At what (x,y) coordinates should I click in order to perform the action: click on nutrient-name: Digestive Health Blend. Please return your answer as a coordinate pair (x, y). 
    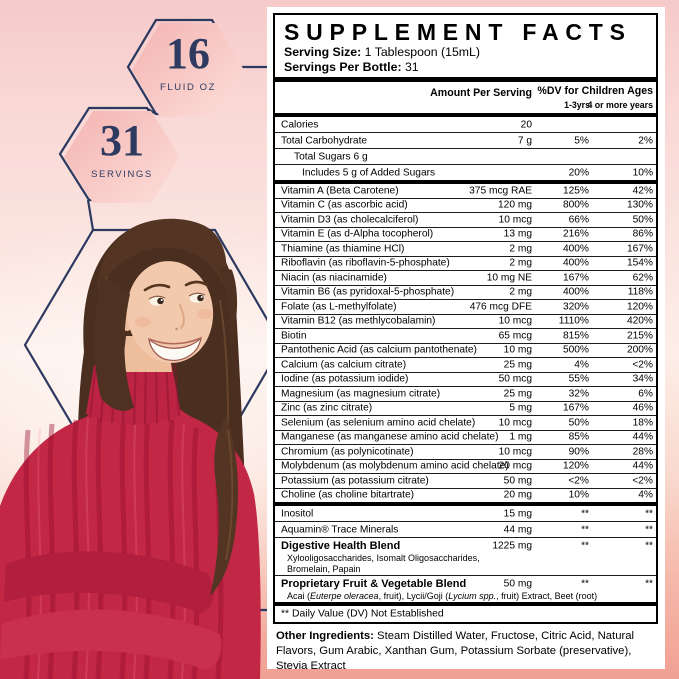
    Looking at the image, I should click on (341, 545).